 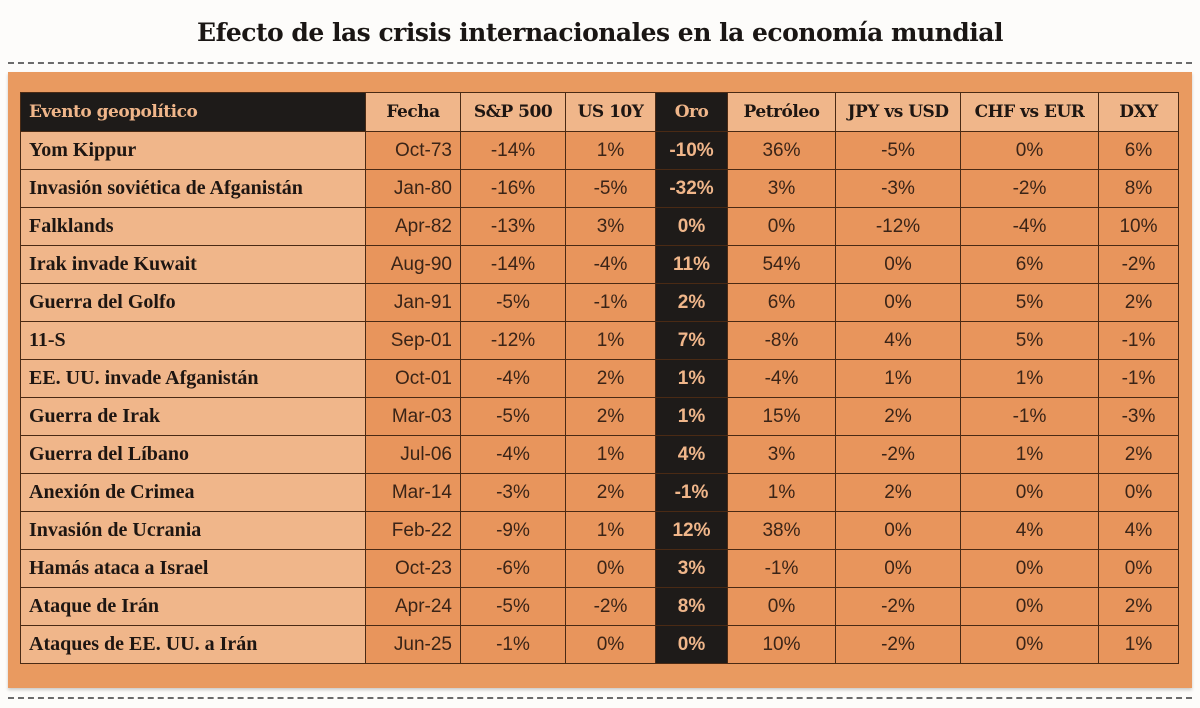 What do you see at coordinates (193, 264) in the screenshot?
I see `cell-event: Irak invade Kuwait` at bounding box center [193, 264].